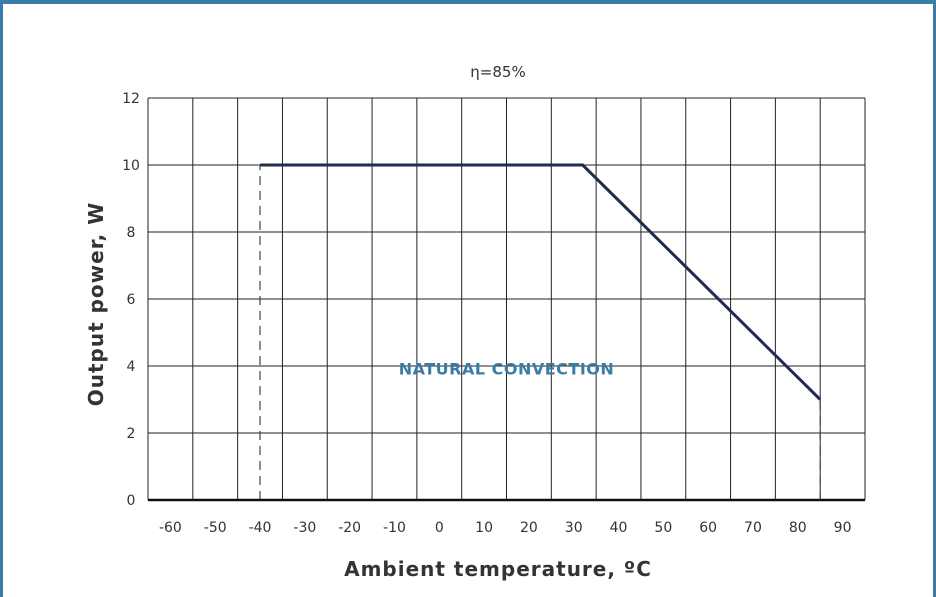 This screenshot has width=936, height=597. I want to click on chart-title: η=85%, so click(497, 72).